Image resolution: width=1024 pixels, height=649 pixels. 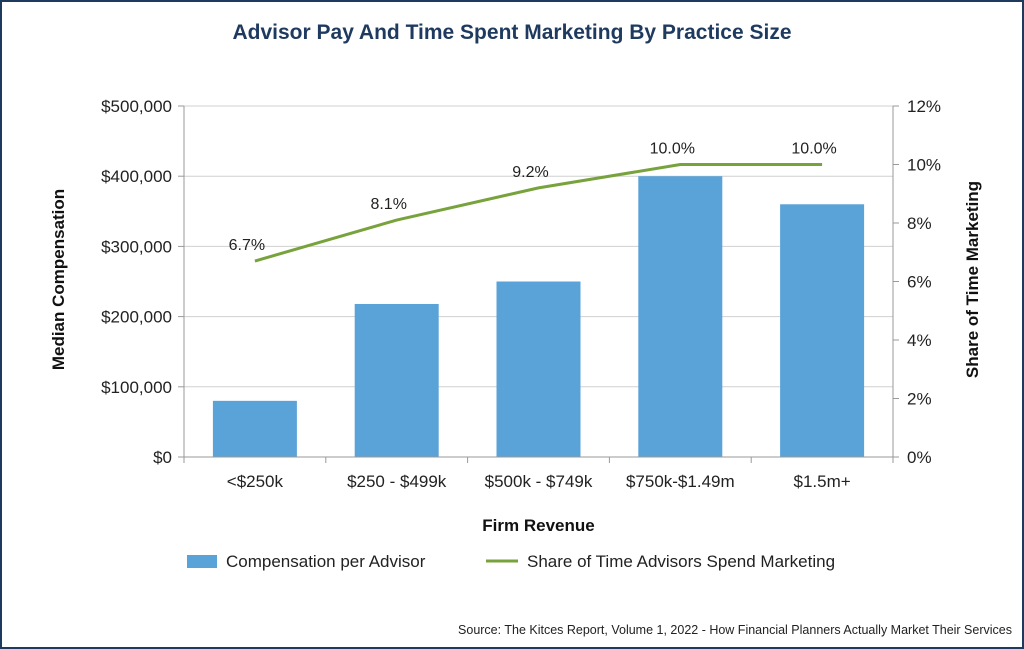 What do you see at coordinates (136, 246) in the screenshot?
I see `left-tick-label: $300,000` at bounding box center [136, 246].